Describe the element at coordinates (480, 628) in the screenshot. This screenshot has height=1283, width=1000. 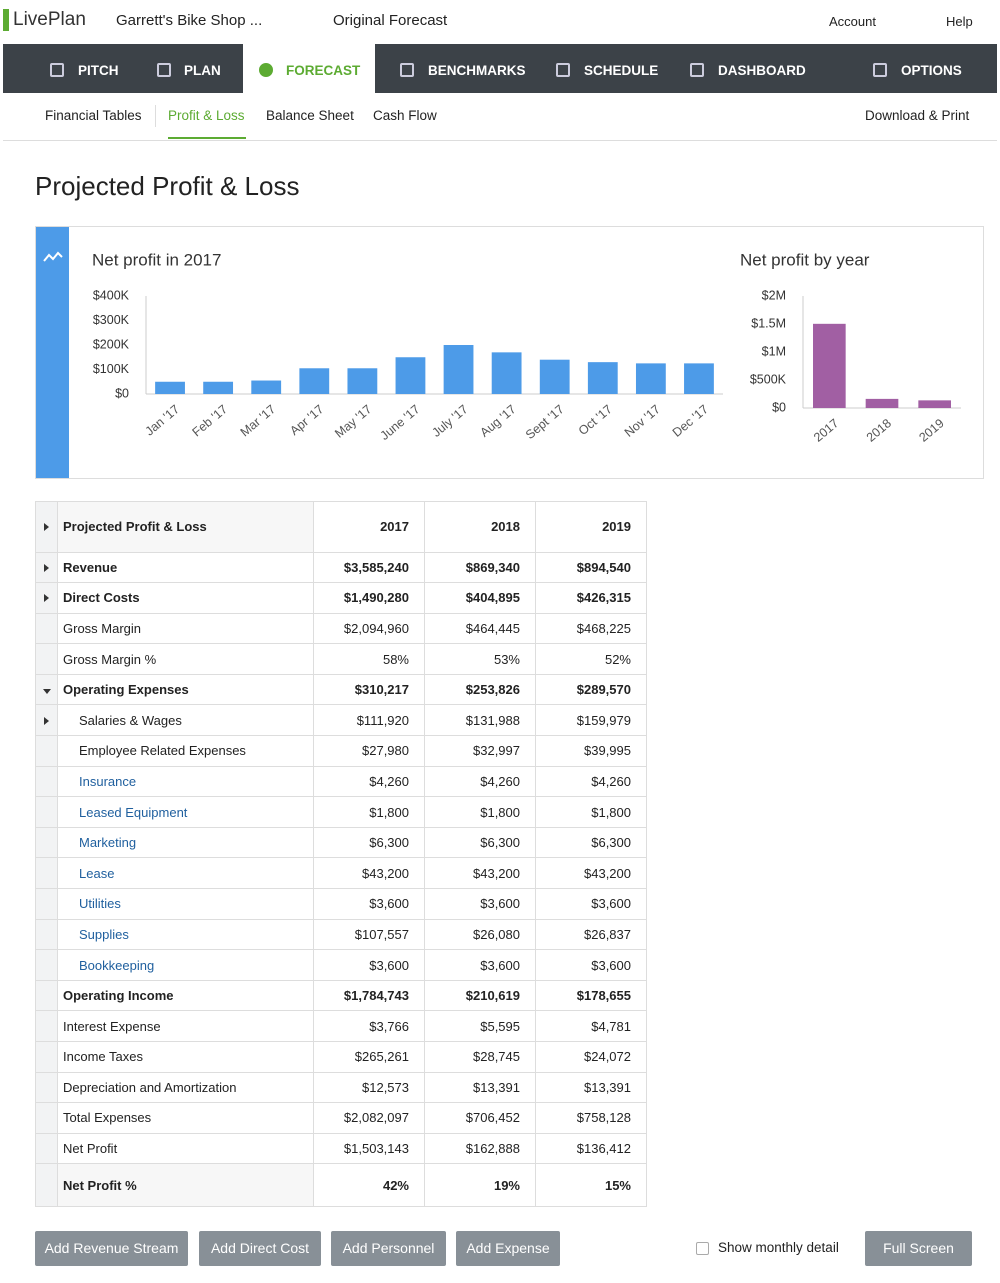
I see `value-cell: $464,445` at that location.